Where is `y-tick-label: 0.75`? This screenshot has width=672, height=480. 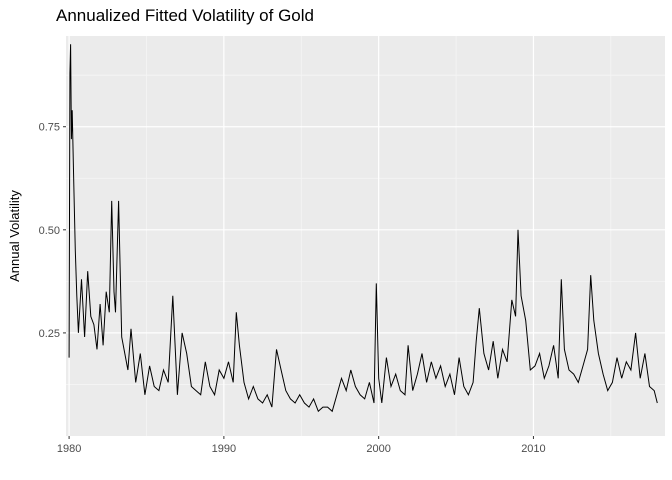
y-tick-label: 0.75 is located at coordinates (49, 128).